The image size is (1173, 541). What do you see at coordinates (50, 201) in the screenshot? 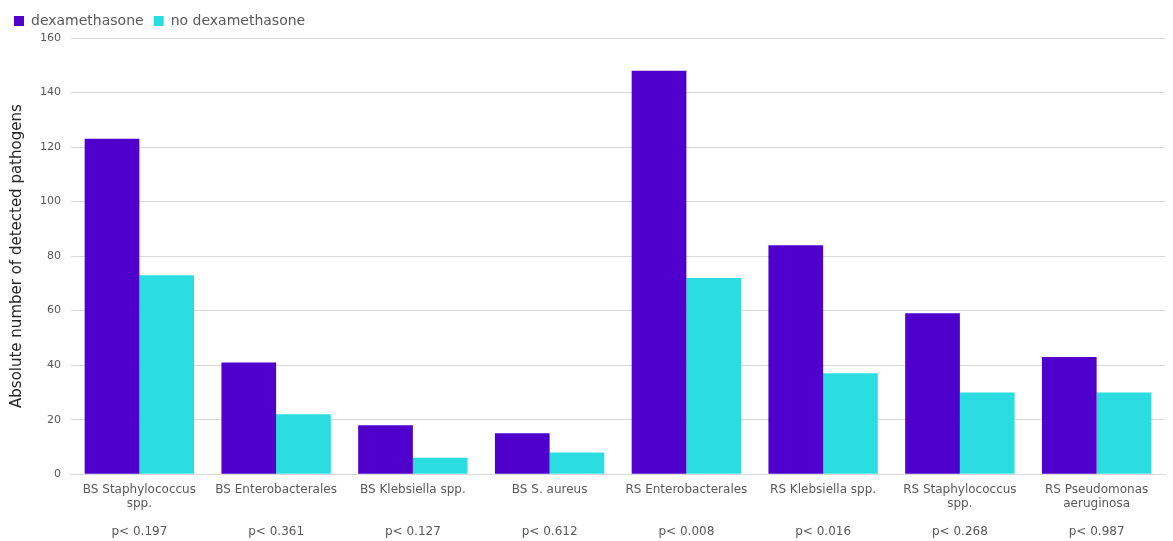
I see `y-tick-label: 100` at bounding box center [50, 201].